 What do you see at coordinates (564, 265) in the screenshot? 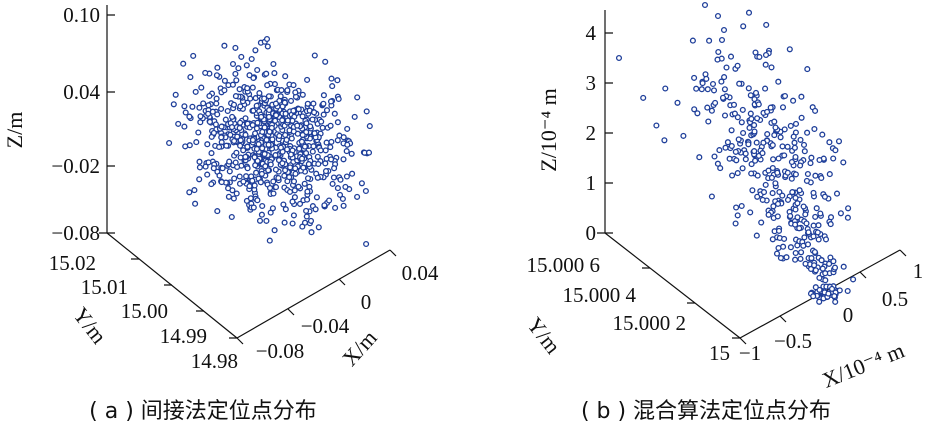
I see `chart-b-y-tick: 15.000 6` at bounding box center [564, 265].